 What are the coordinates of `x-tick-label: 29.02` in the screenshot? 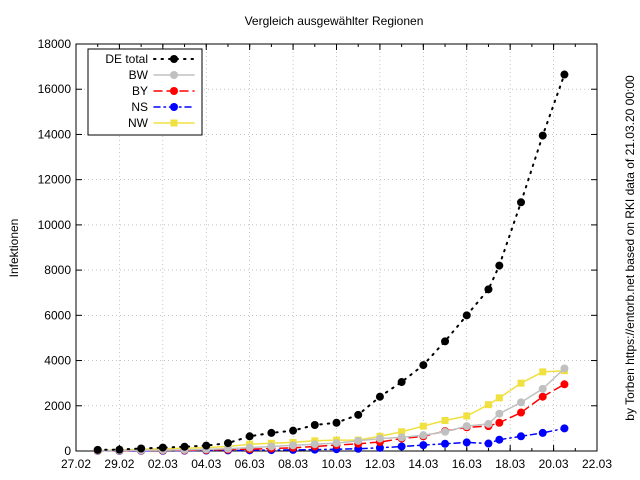 It's located at (119, 464).